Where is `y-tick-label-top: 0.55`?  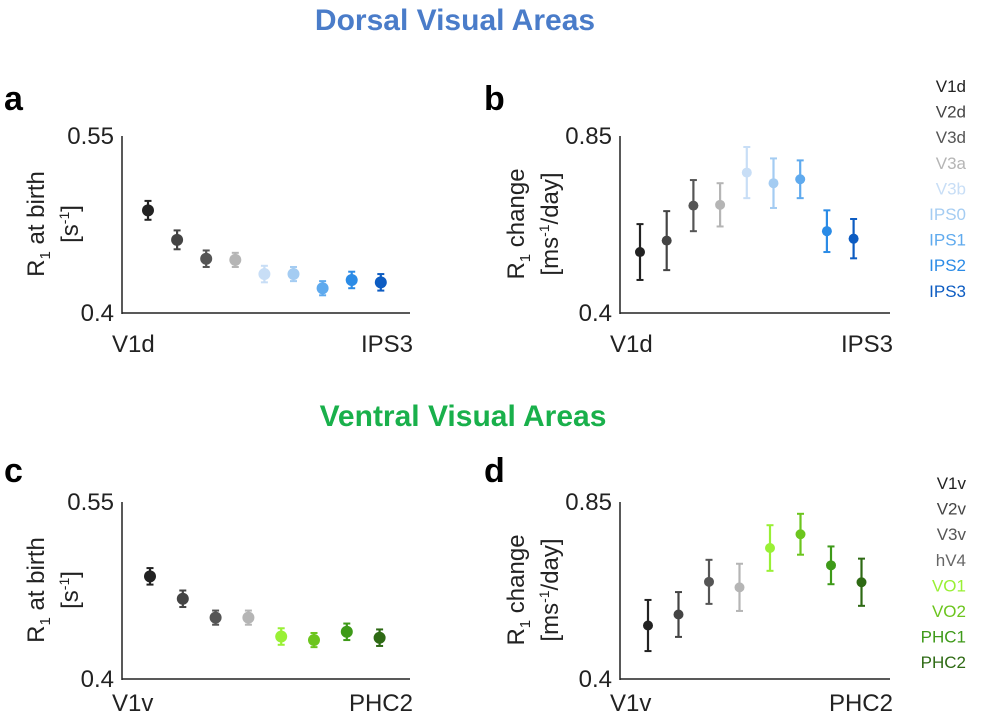
y-tick-label-top: 0.55 is located at coordinates (90, 502).